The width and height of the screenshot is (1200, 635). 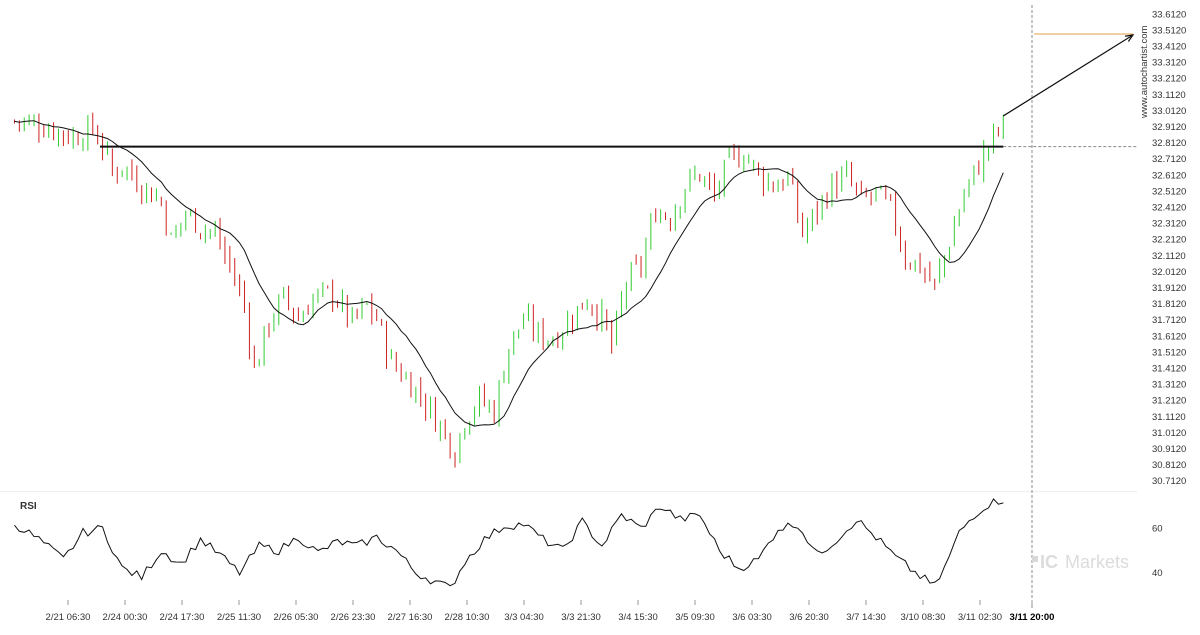 What do you see at coordinates (1032, 617) in the screenshot?
I see `time-label-current: 3/11 20:00` at bounding box center [1032, 617].